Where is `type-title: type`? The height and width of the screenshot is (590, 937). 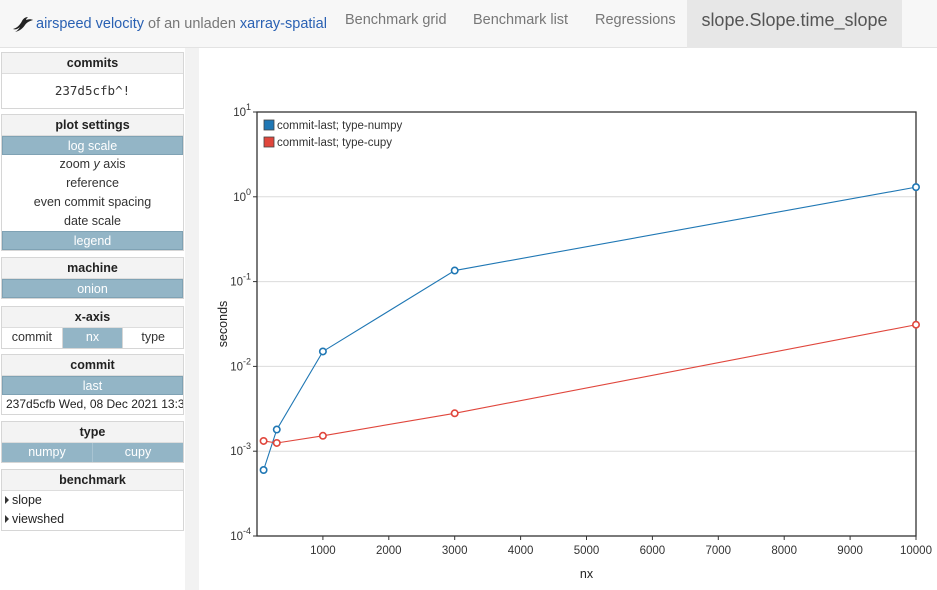
type-title: type is located at coordinates (92, 432).